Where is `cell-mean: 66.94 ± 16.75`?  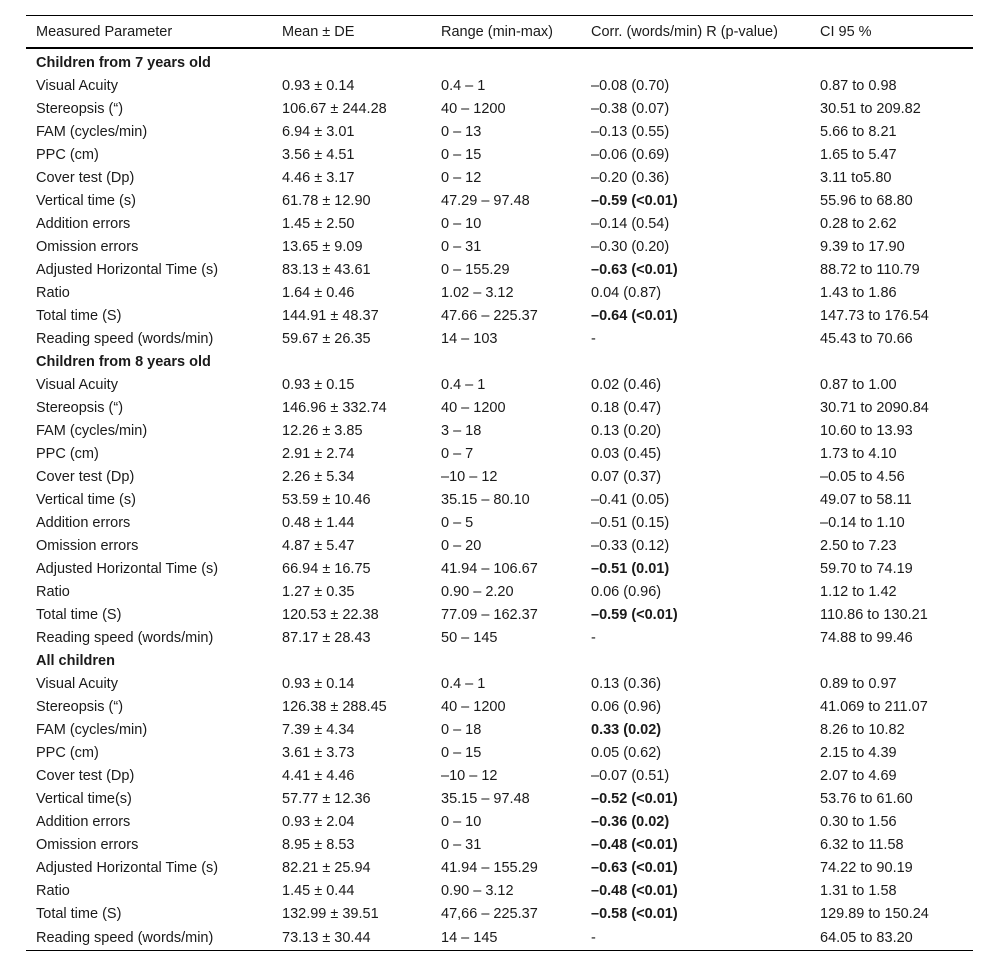 cell-mean: 66.94 ± 16.75 is located at coordinates (326, 568).